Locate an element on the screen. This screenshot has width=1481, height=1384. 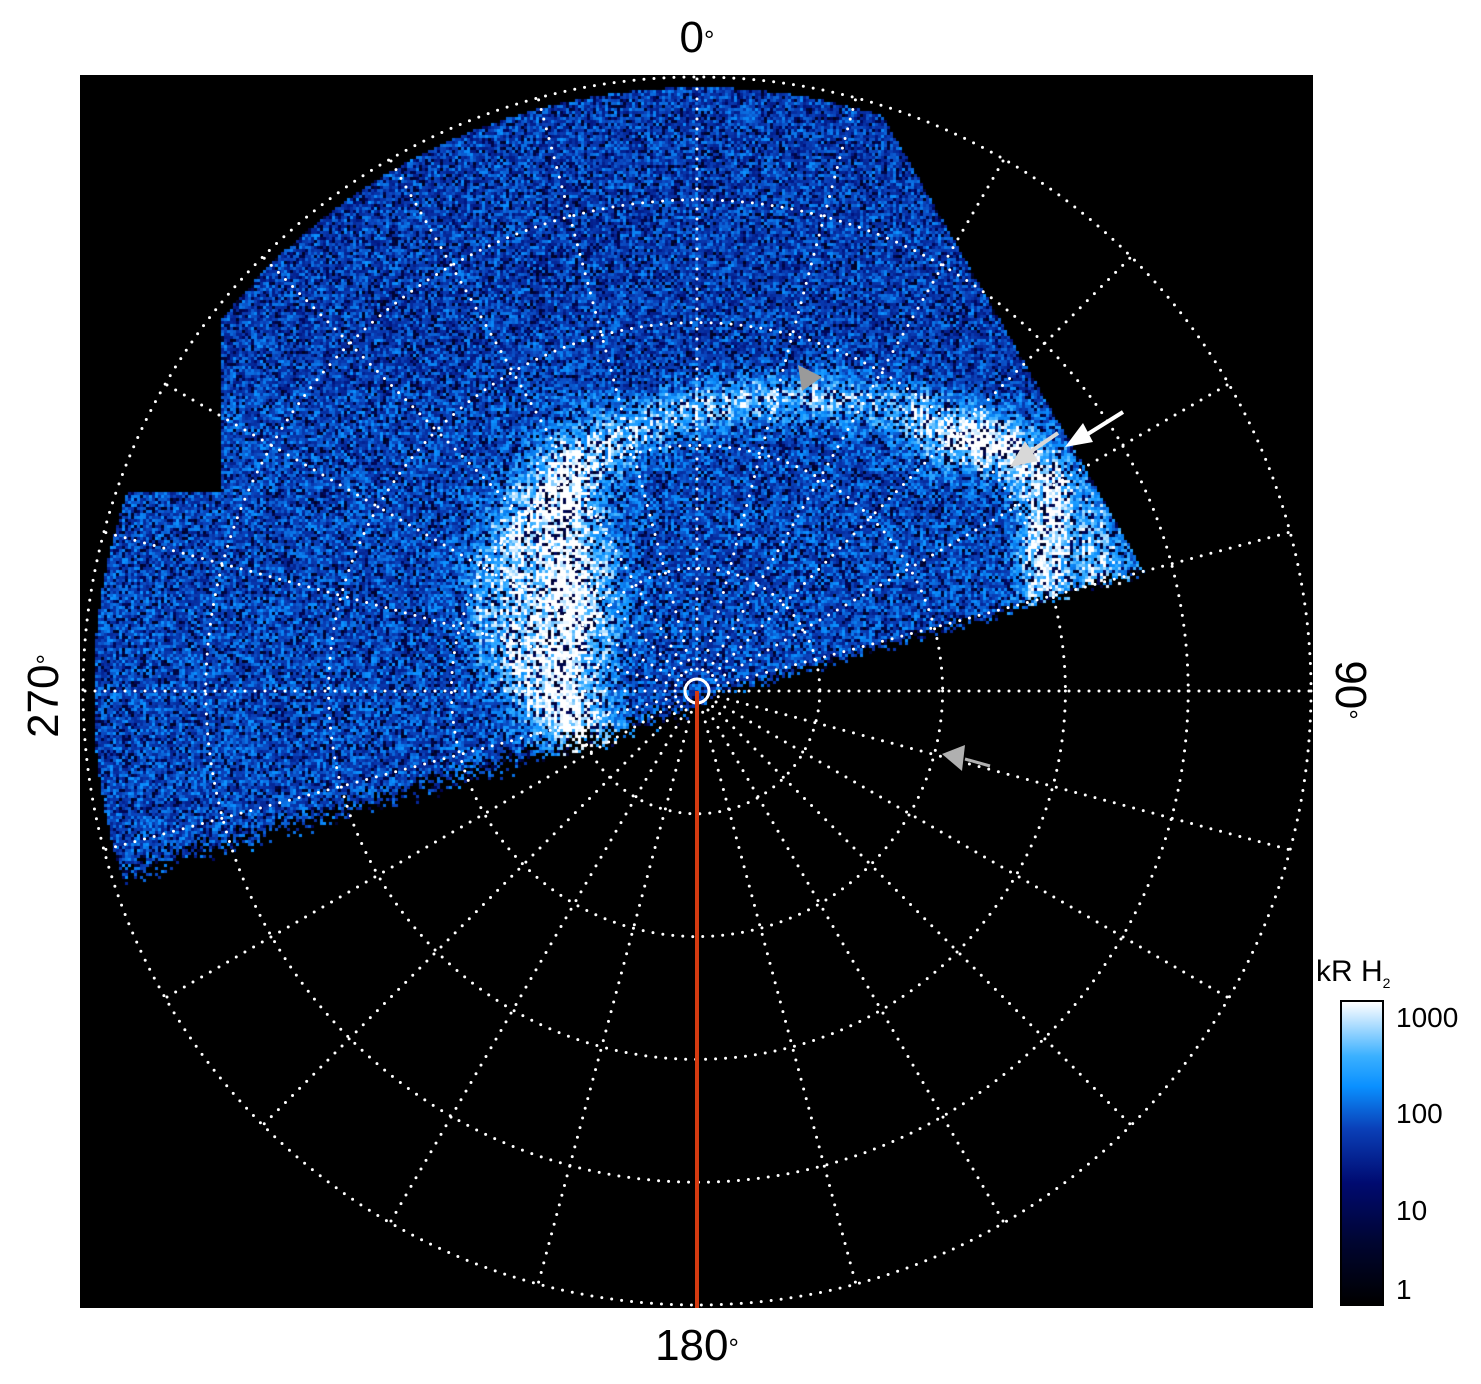
arrow-marker-white-shaft is located at coordinates (1103, 424).